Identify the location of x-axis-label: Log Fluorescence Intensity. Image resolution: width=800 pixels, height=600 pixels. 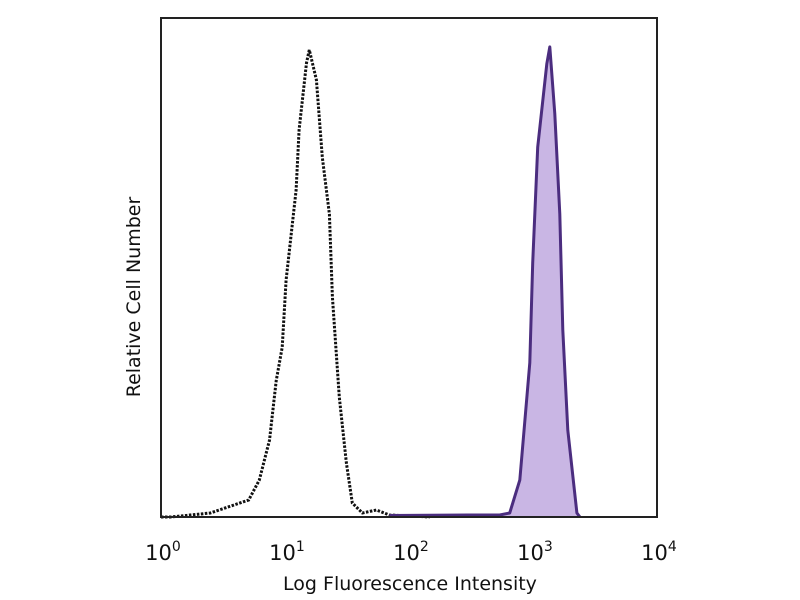
(410, 584).